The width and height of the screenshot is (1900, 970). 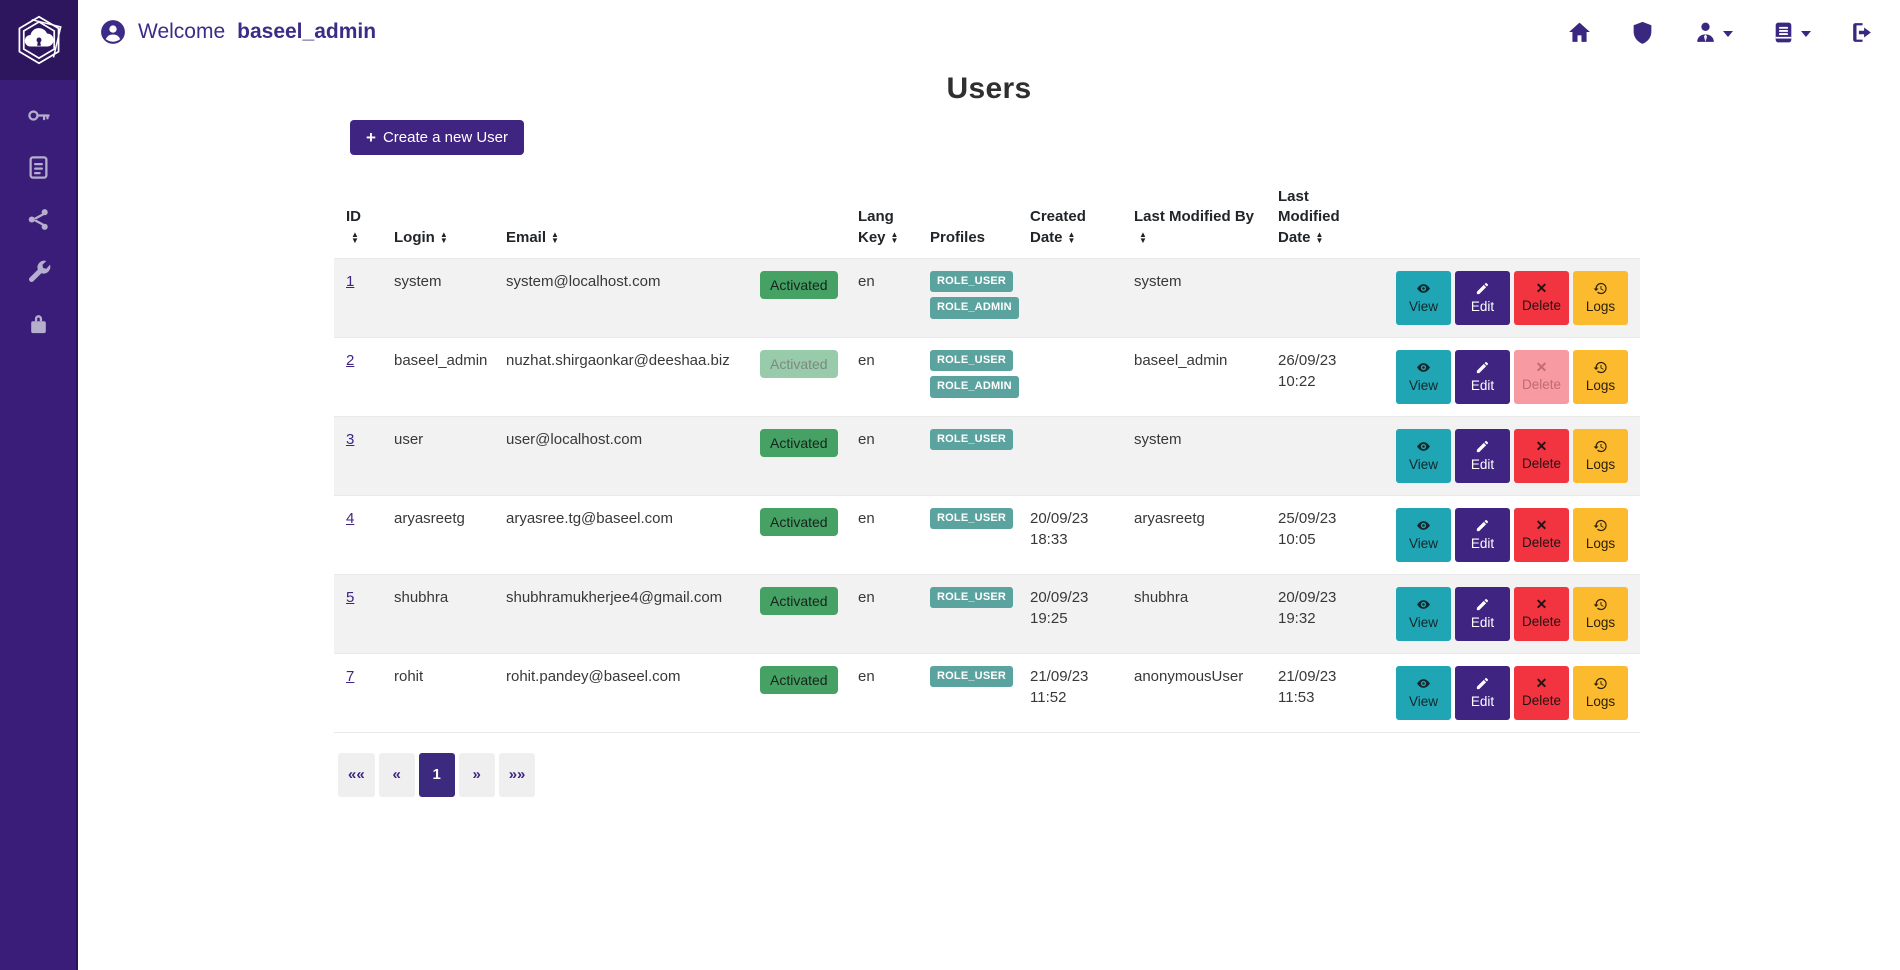 I want to click on last-modified-date-cell: 26/09/23 10:22, so click(x=1307, y=370).